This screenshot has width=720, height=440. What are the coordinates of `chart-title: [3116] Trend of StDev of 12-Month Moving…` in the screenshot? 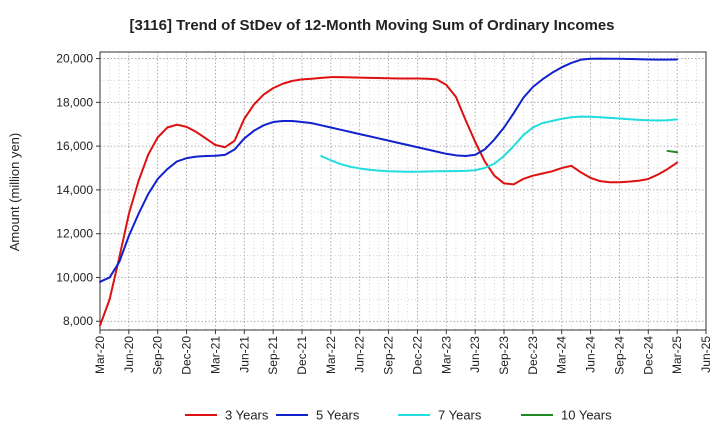 It's located at (371, 25).